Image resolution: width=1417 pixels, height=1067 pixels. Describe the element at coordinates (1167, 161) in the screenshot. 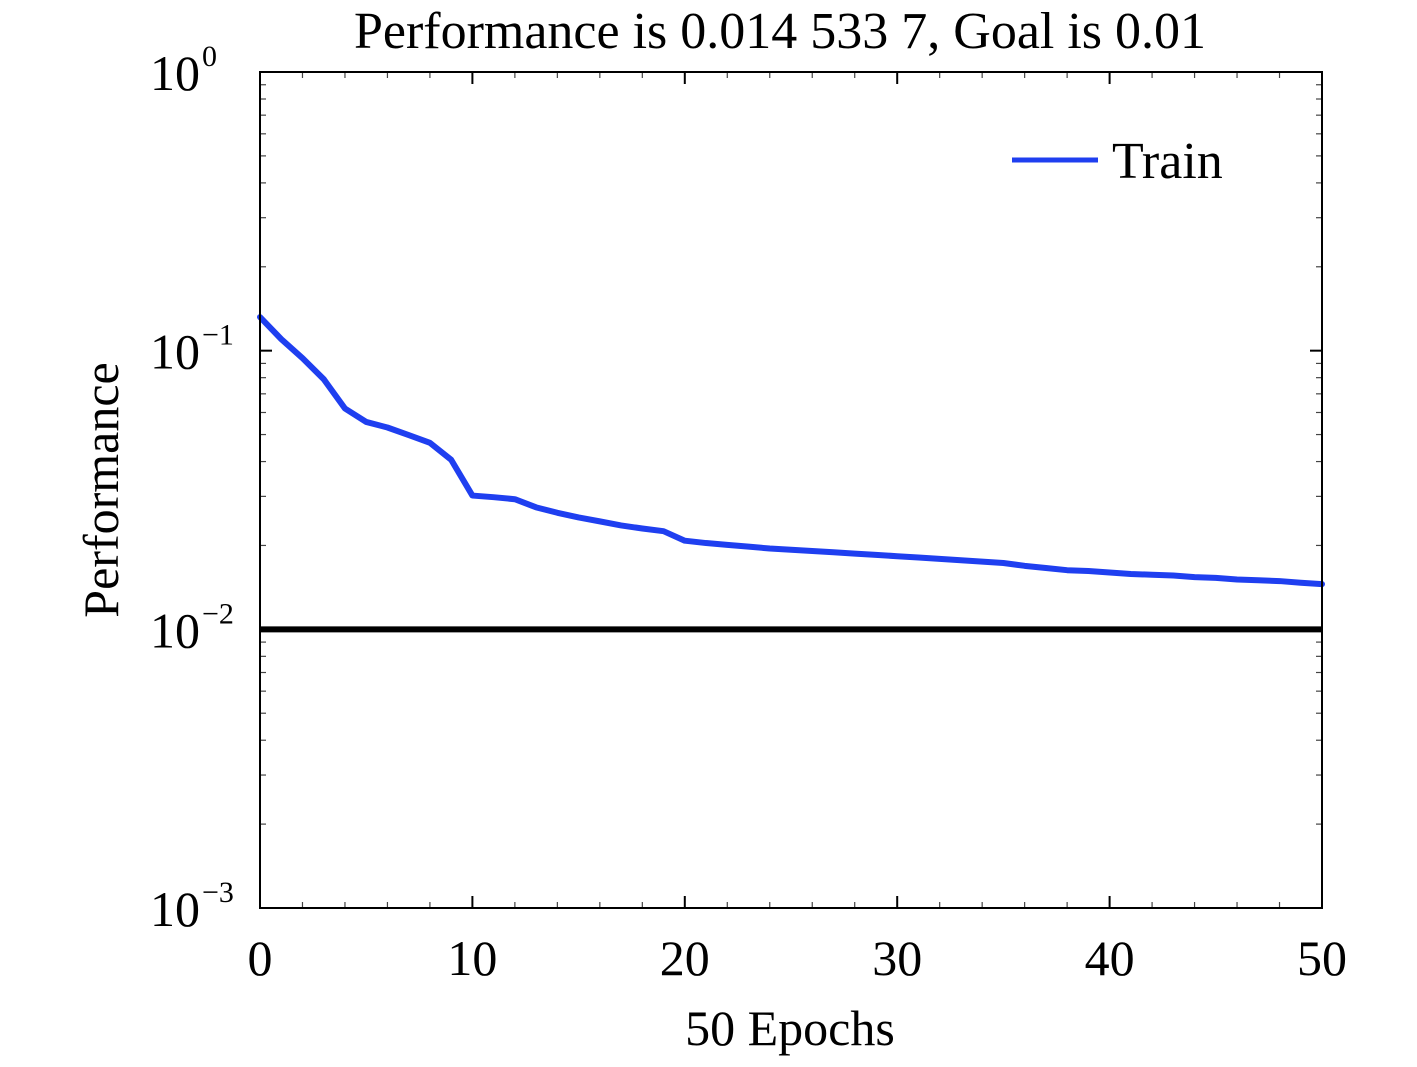

I see `legend-label-train: Train` at that location.